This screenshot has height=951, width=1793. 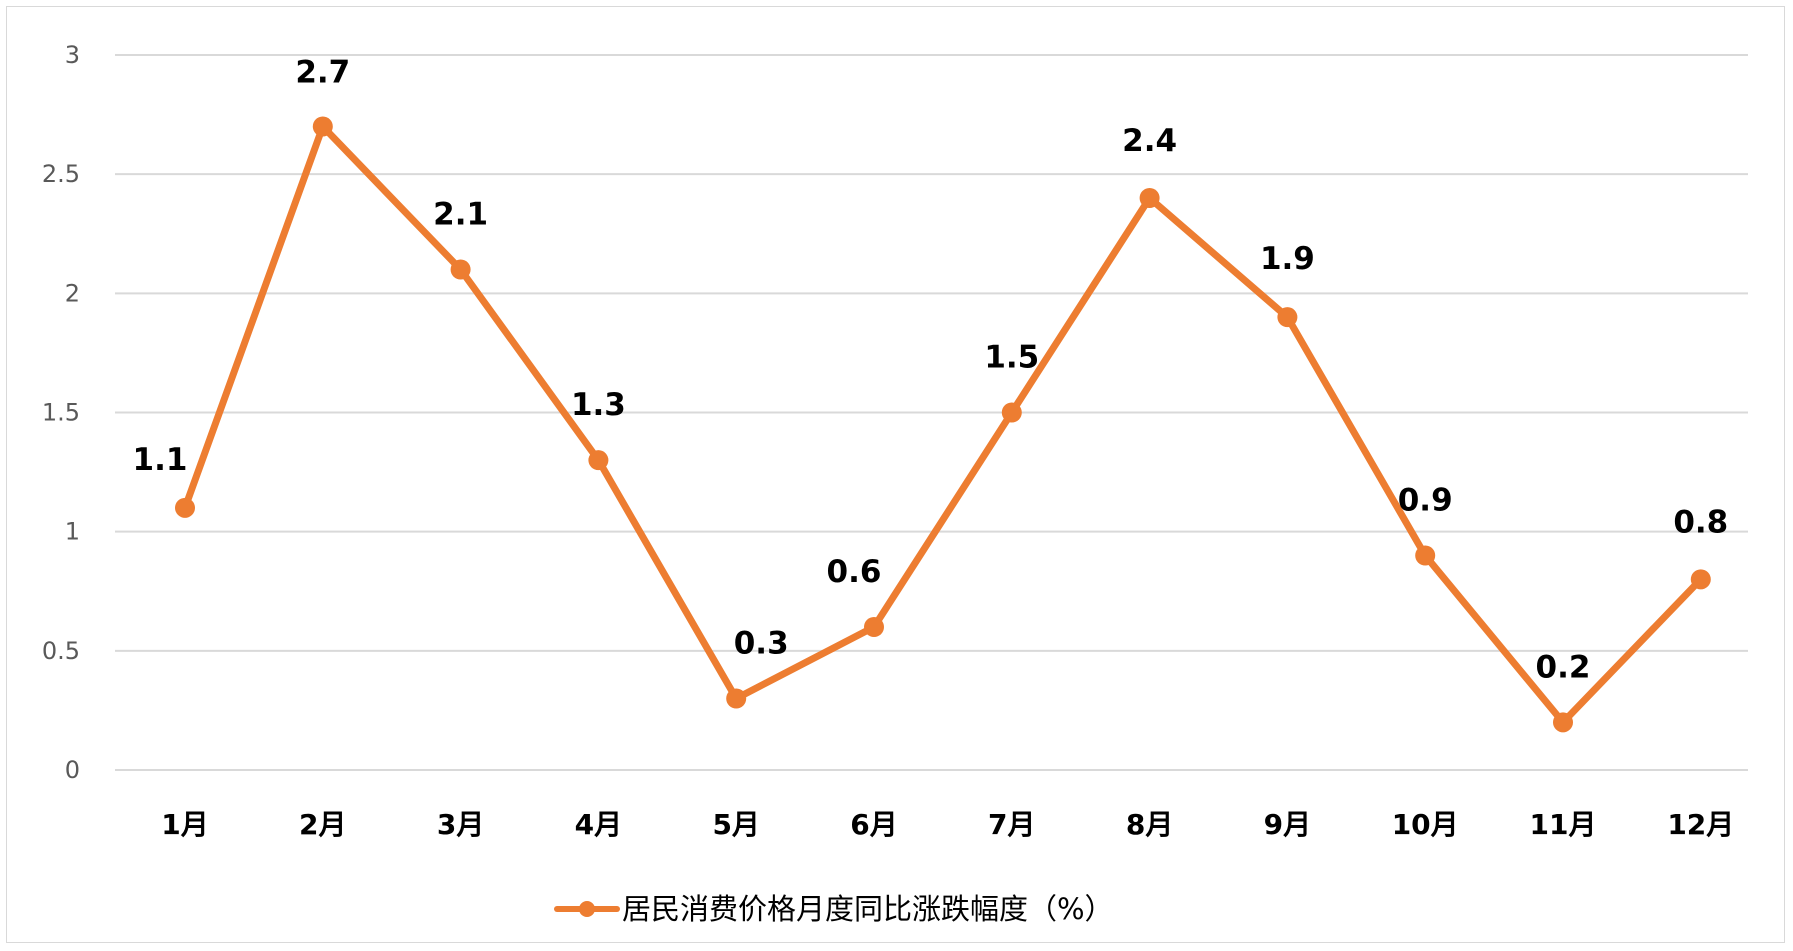 I want to click on x-tick-label: 10月, so click(x=1425, y=824).